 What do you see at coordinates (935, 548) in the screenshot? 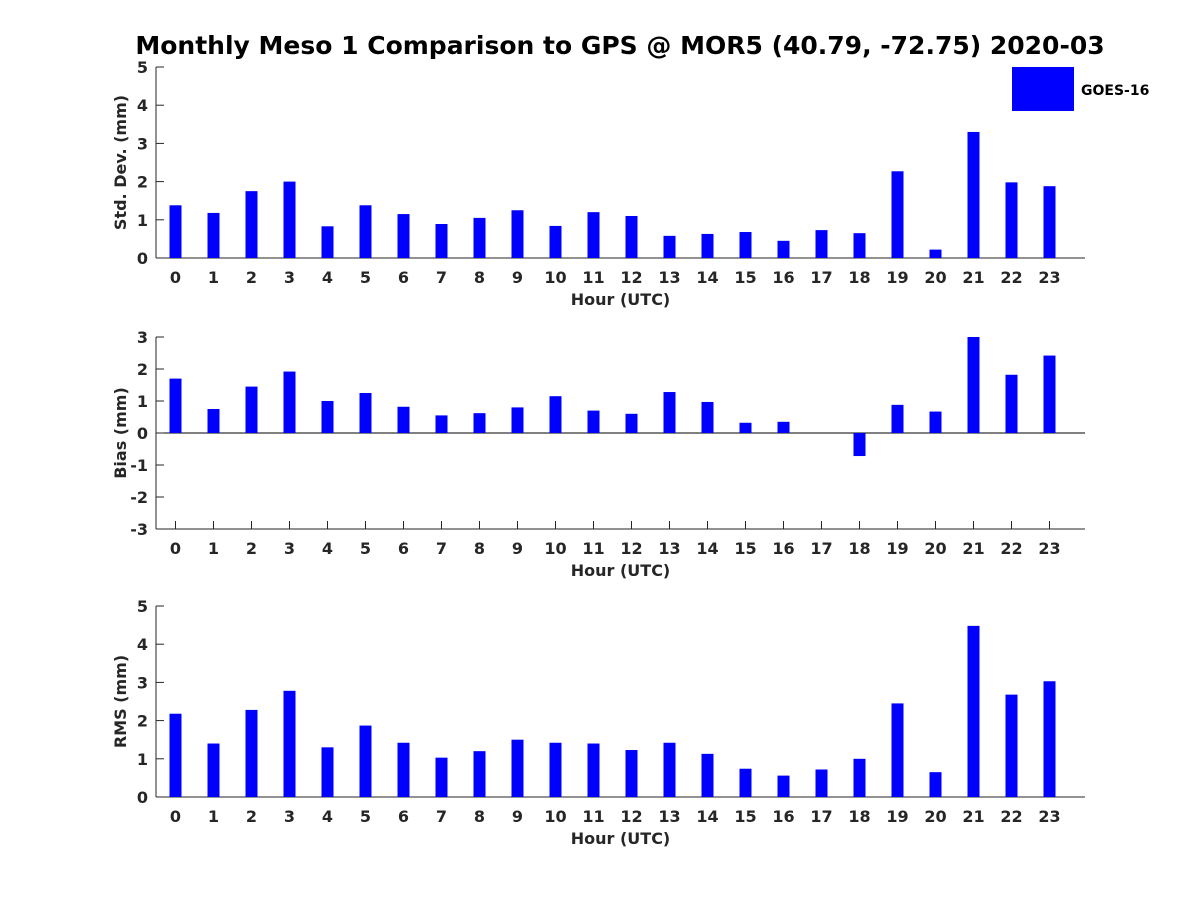
I see `bias-x-tick-label: 20` at bounding box center [935, 548].